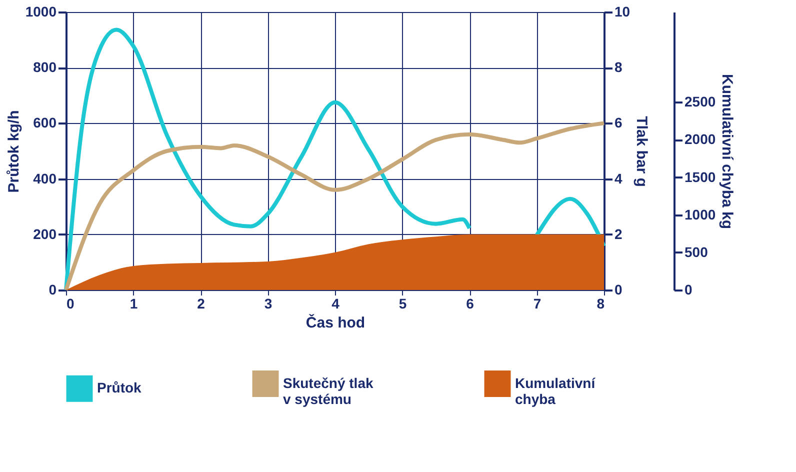 The image size is (796, 472). I want to click on y3-tick-label: 1000, so click(700, 214).